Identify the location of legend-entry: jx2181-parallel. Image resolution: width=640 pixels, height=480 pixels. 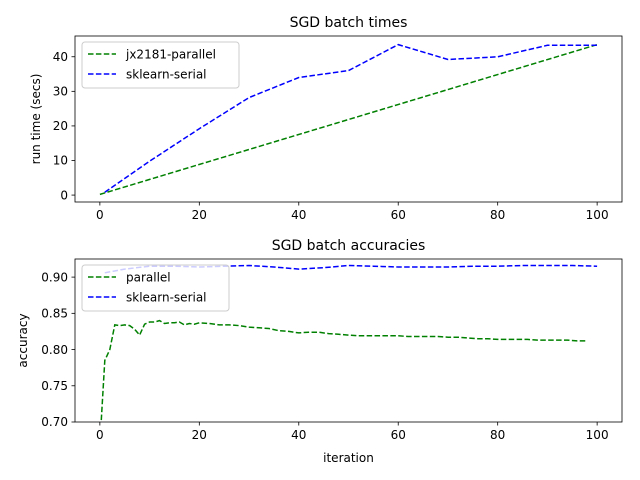
(170, 54).